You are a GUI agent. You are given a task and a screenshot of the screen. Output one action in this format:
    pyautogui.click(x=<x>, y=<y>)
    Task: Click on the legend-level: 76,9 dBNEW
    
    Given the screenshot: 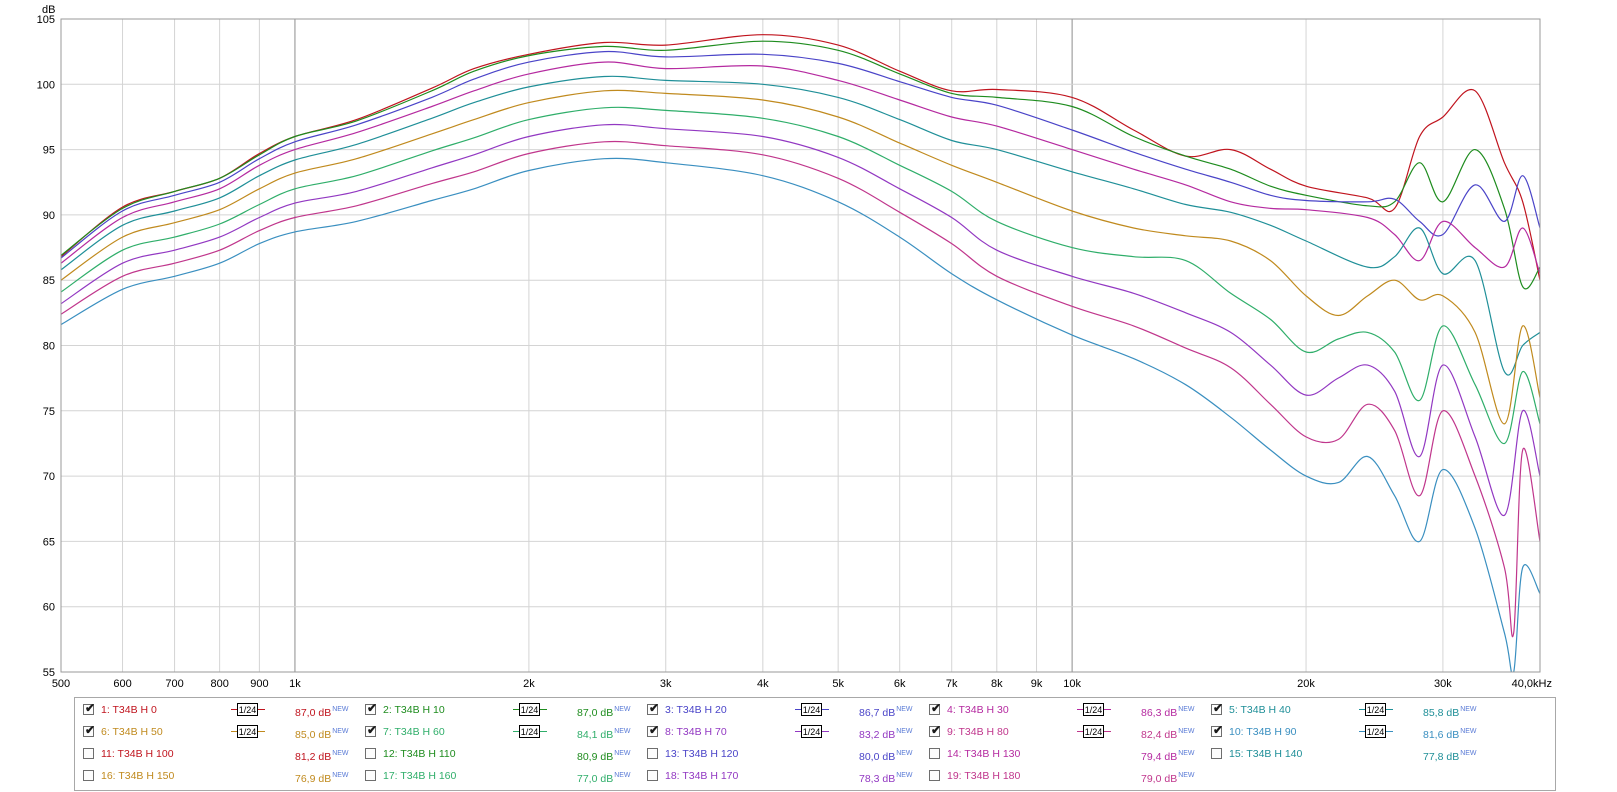 What is the action you would take?
    pyautogui.click(x=322, y=778)
    